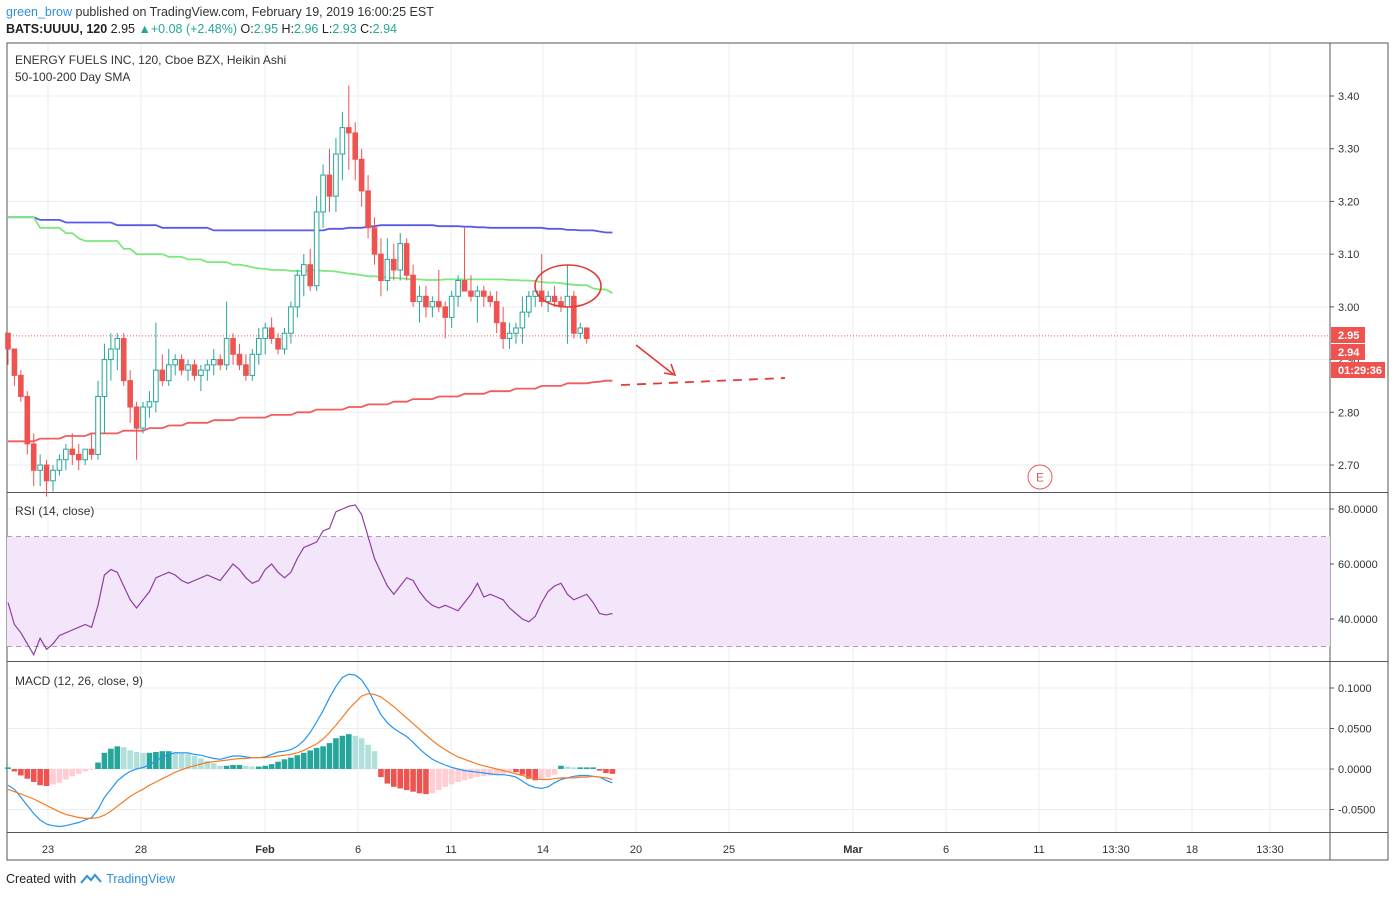 The image size is (1395, 898). What do you see at coordinates (39, 12) in the screenshot?
I see `author-link: green_brow` at bounding box center [39, 12].